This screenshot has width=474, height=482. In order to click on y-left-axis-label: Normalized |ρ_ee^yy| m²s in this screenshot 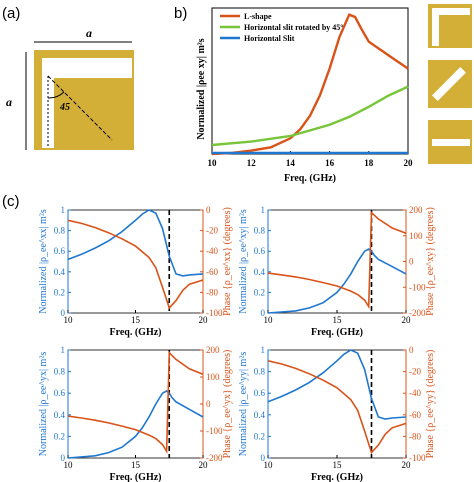, I will do `click(243, 404)`.